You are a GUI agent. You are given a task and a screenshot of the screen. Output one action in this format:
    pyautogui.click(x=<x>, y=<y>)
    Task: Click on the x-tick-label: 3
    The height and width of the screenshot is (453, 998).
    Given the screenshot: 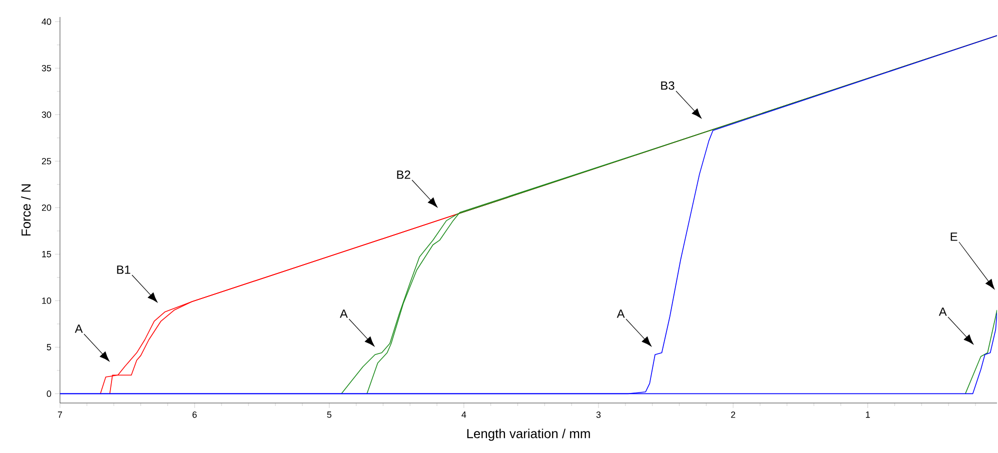 What is the action you would take?
    pyautogui.click(x=598, y=415)
    